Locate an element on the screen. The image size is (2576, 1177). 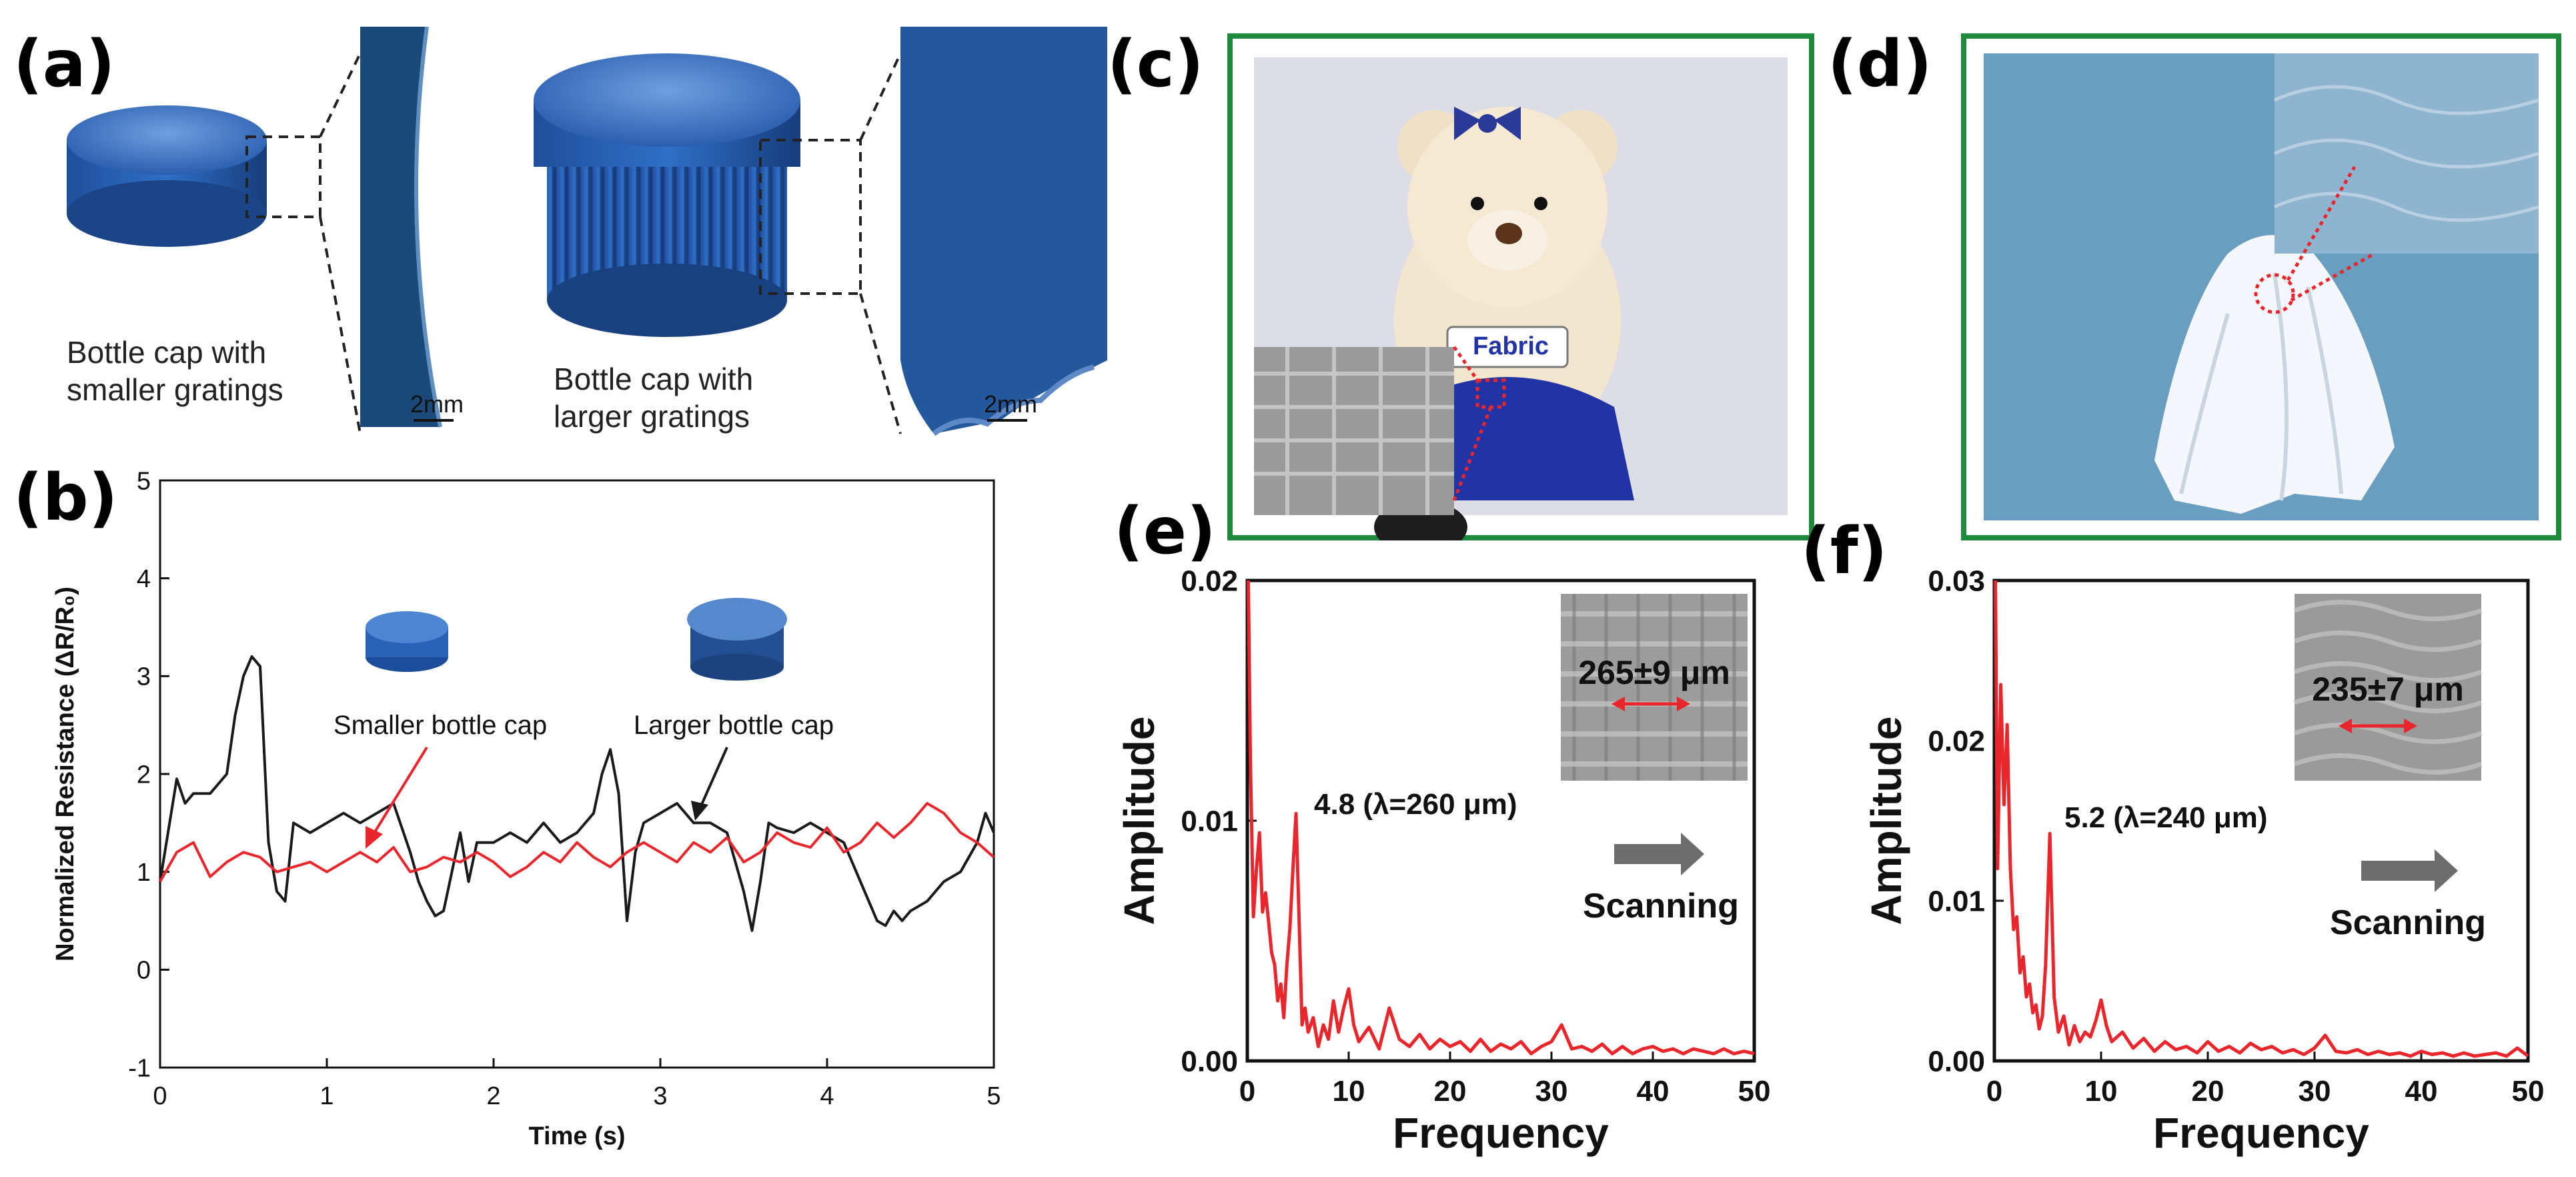
panel-label-a: (a) is located at coordinates (64, 64).